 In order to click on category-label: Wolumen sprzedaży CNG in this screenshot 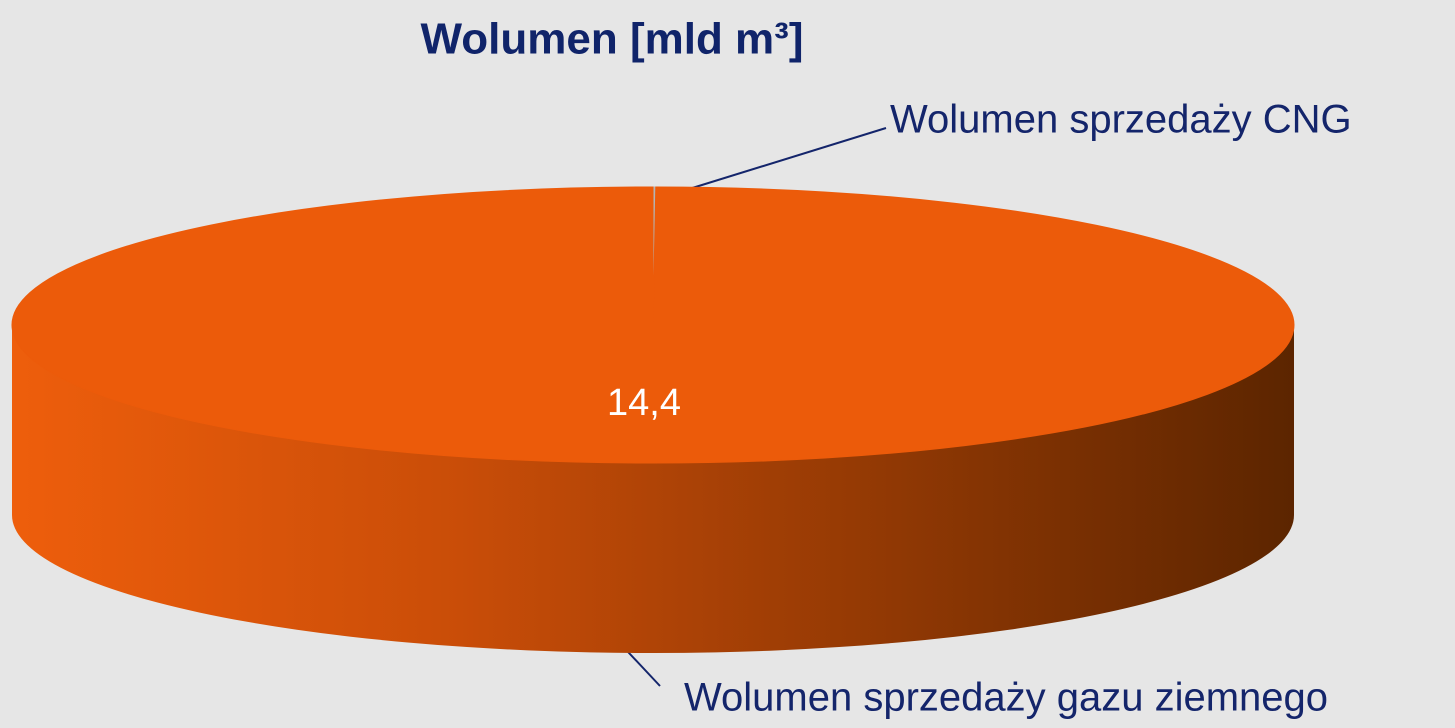, I will do `click(1121, 120)`.